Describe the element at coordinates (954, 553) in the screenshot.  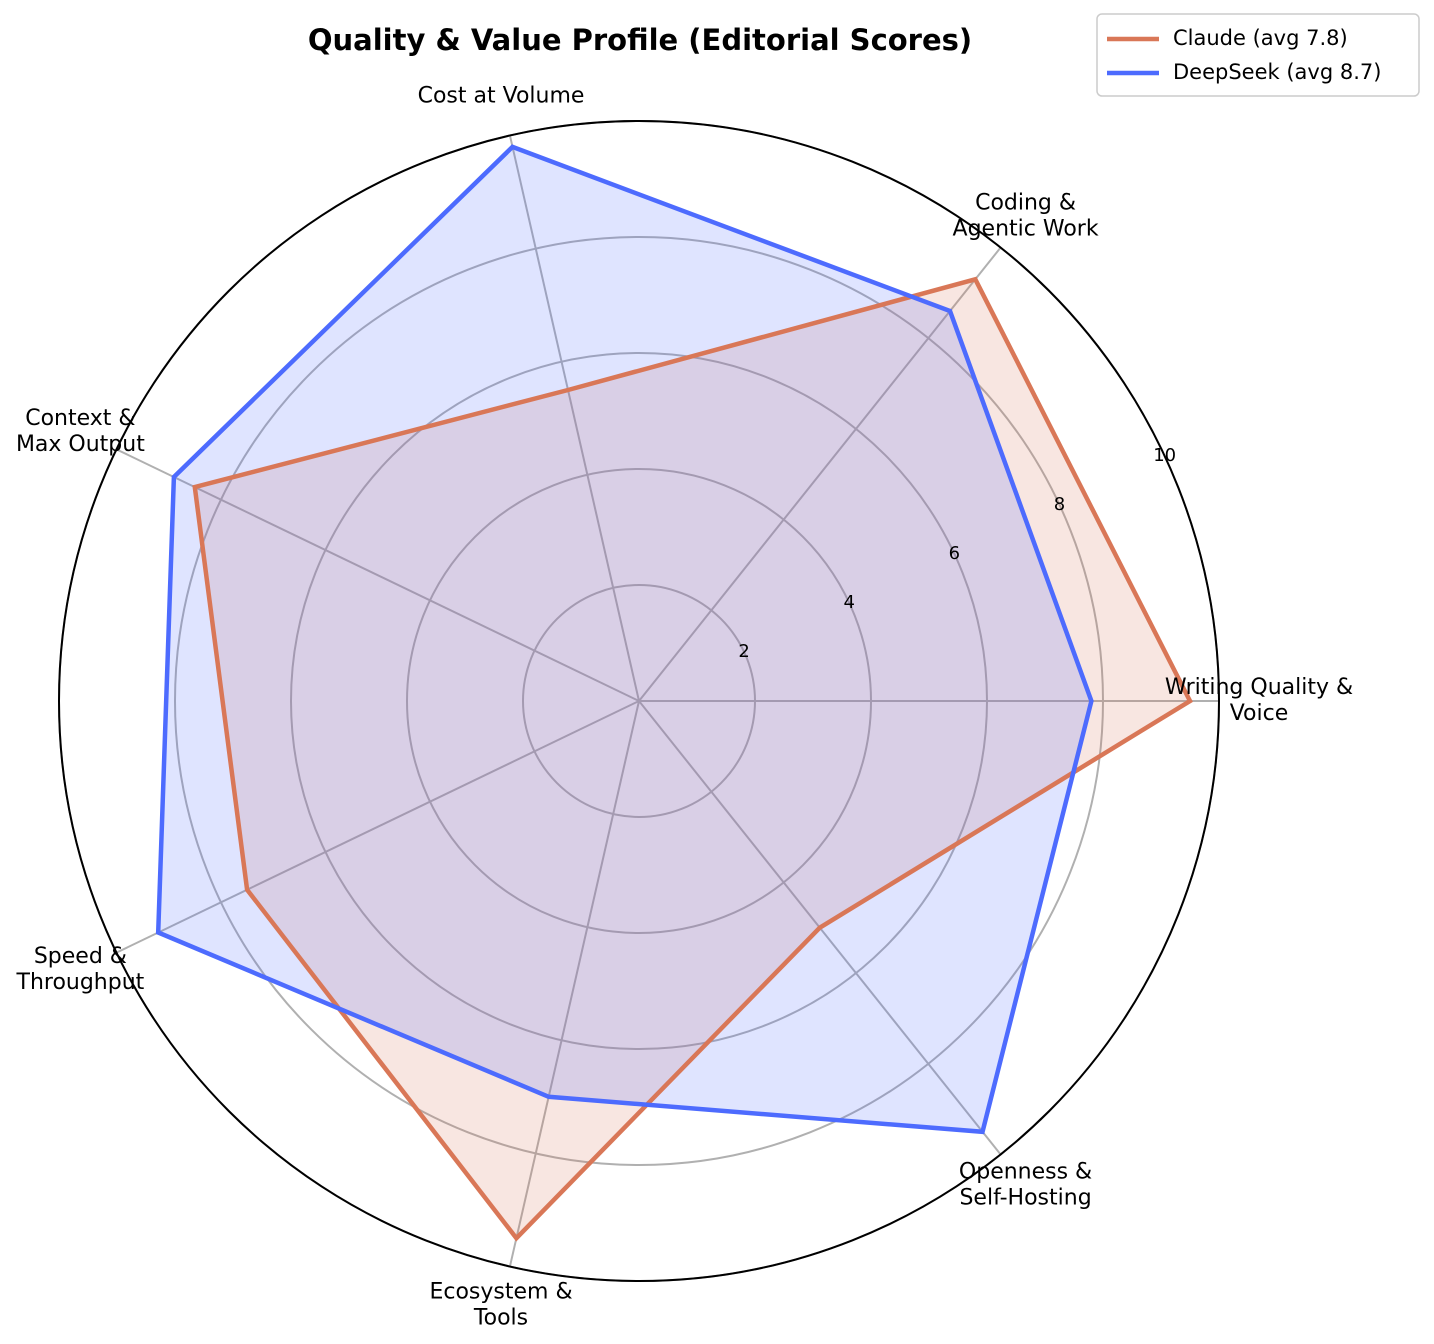
I see `r-tick-label: 6` at that location.